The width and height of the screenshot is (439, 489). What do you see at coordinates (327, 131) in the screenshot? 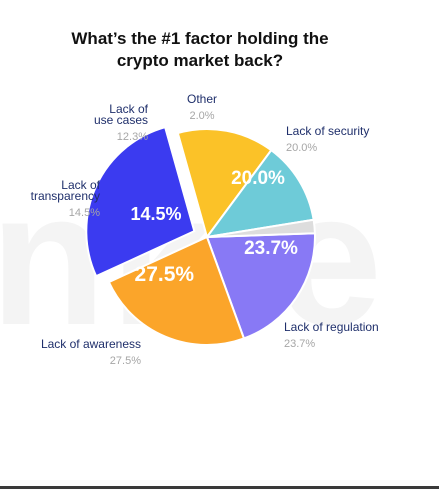
I see `slice-label: Lack of security` at bounding box center [327, 131].